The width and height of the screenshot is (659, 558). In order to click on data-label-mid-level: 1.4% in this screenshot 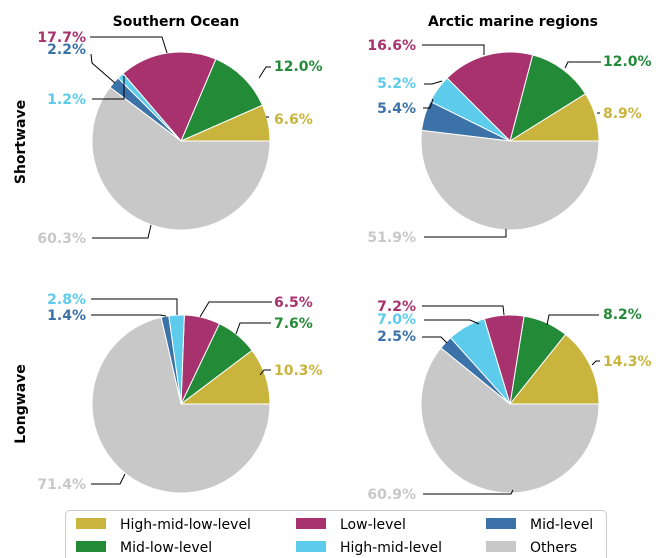, I will do `click(66, 316)`.